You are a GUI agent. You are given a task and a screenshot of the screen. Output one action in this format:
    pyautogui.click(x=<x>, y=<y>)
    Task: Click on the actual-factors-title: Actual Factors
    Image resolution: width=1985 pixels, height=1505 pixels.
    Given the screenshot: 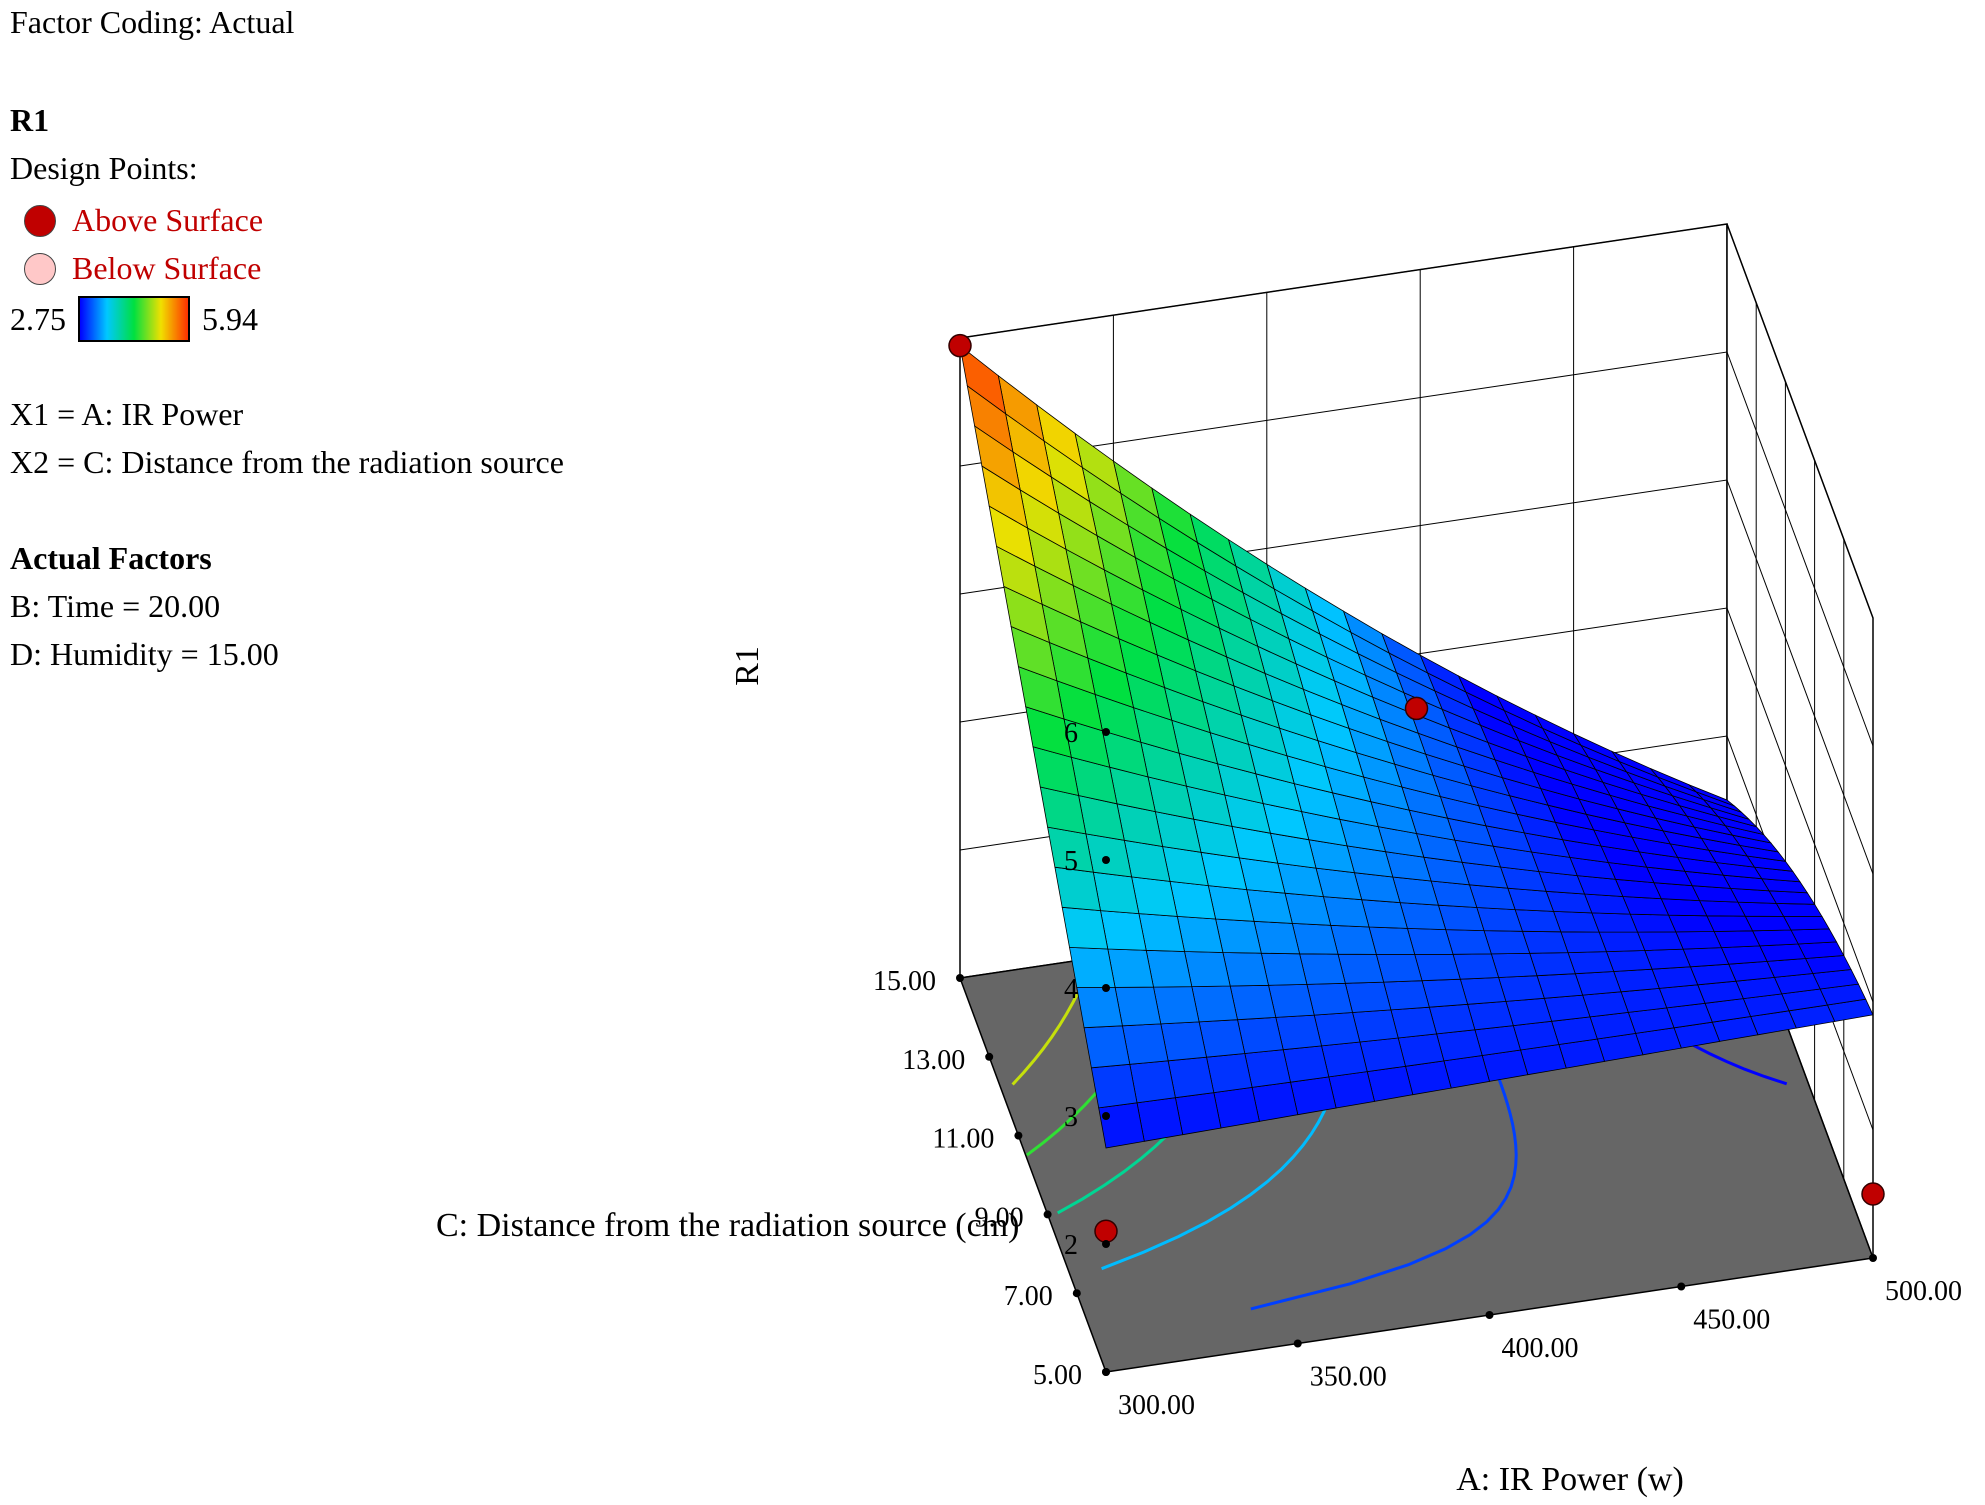 What is the action you would take?
    pyautogui.click(x=111, y=558)
    